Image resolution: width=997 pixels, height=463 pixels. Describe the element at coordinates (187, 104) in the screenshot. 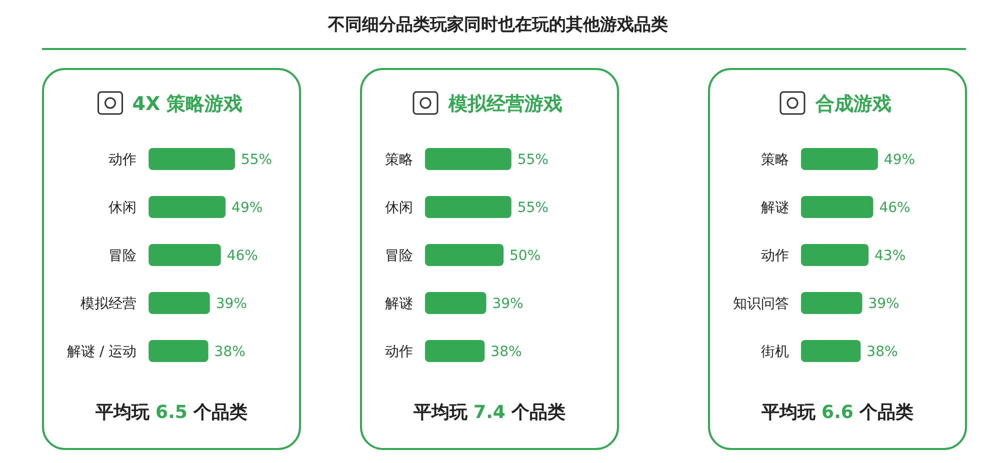

I see `chart-subtitle: 4X 策略游戏` at that location.